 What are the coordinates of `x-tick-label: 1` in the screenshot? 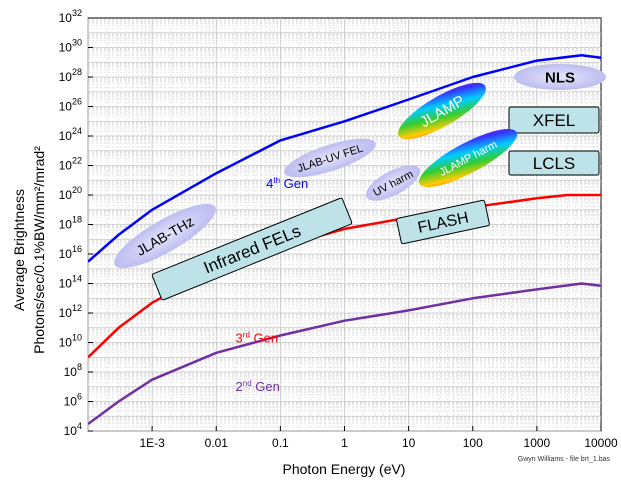 It's located at (344, 443).